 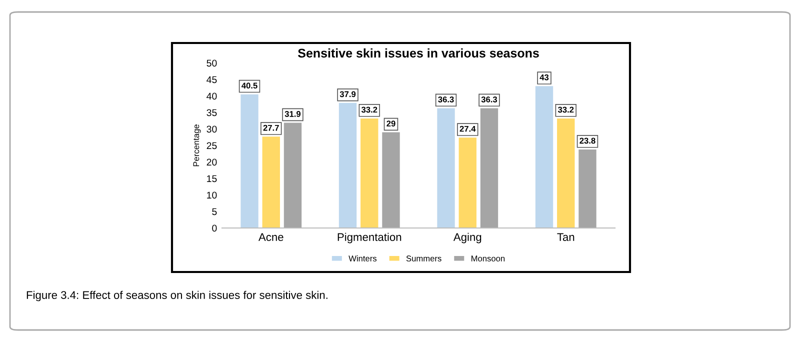 I want to click on x-tick-label: Pigmentation, so click(x=370, y=238).